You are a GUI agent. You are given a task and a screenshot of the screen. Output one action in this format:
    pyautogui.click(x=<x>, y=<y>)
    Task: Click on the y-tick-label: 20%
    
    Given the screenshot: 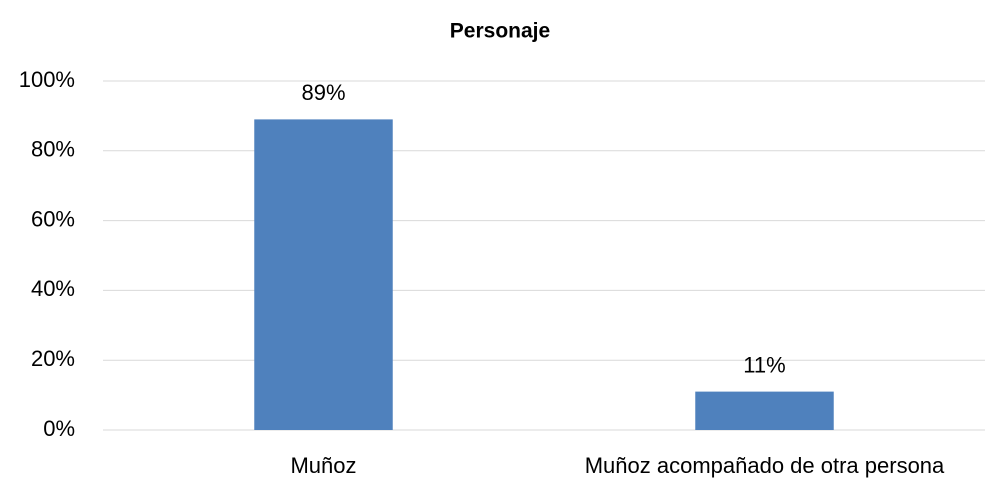 What is the action you would take?
    pyautogui.click(x=53, y=358)
    